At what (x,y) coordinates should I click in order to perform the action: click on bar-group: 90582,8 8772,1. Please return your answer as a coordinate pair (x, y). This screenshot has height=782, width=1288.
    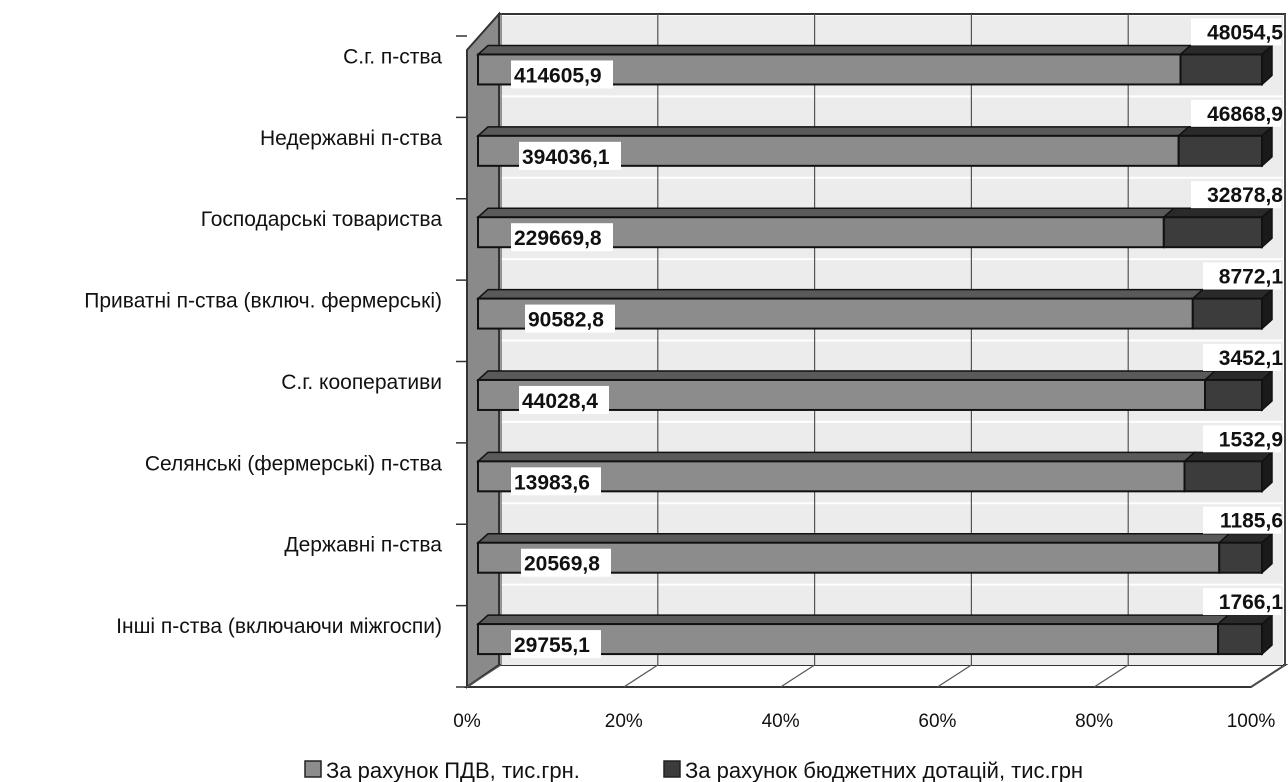
    Looking at the image, I should click on (880, 297).